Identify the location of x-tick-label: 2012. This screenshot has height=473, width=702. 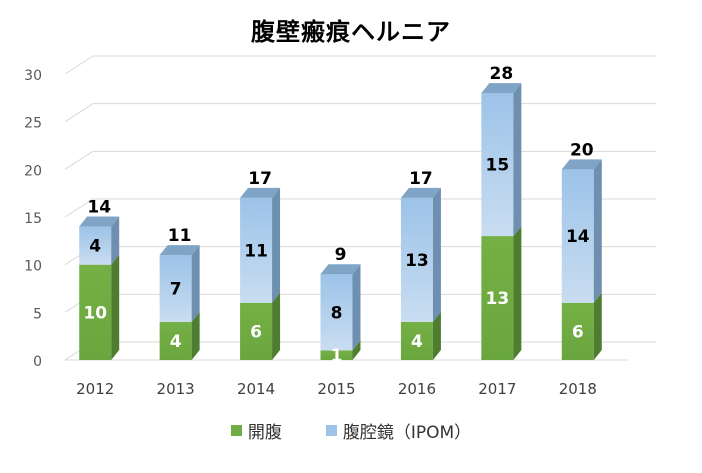
(95, 389).